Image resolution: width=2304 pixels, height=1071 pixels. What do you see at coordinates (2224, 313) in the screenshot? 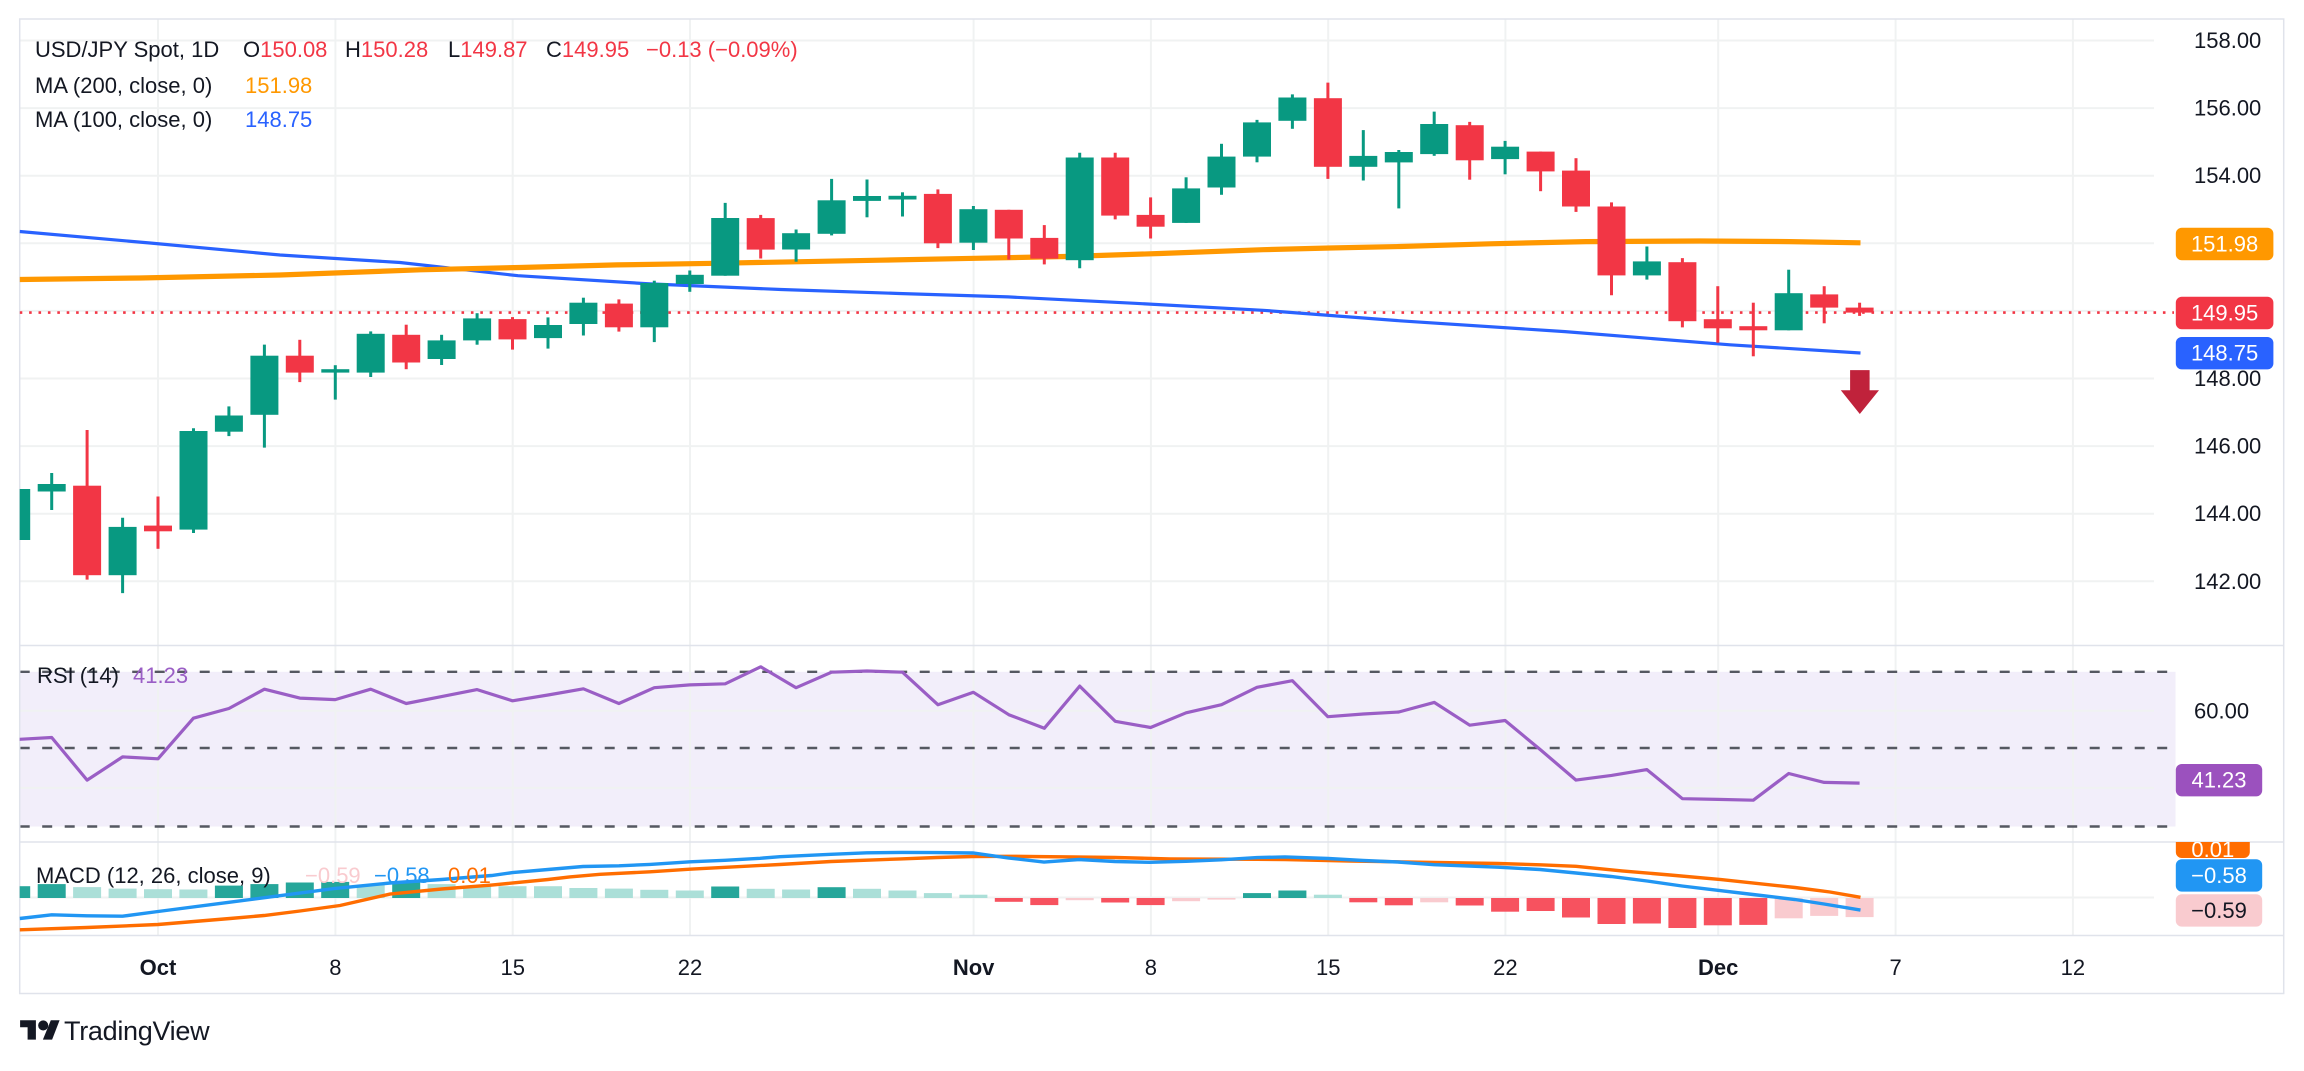
I see `svg-text: 149.95` at bounding box center [2224, 313].